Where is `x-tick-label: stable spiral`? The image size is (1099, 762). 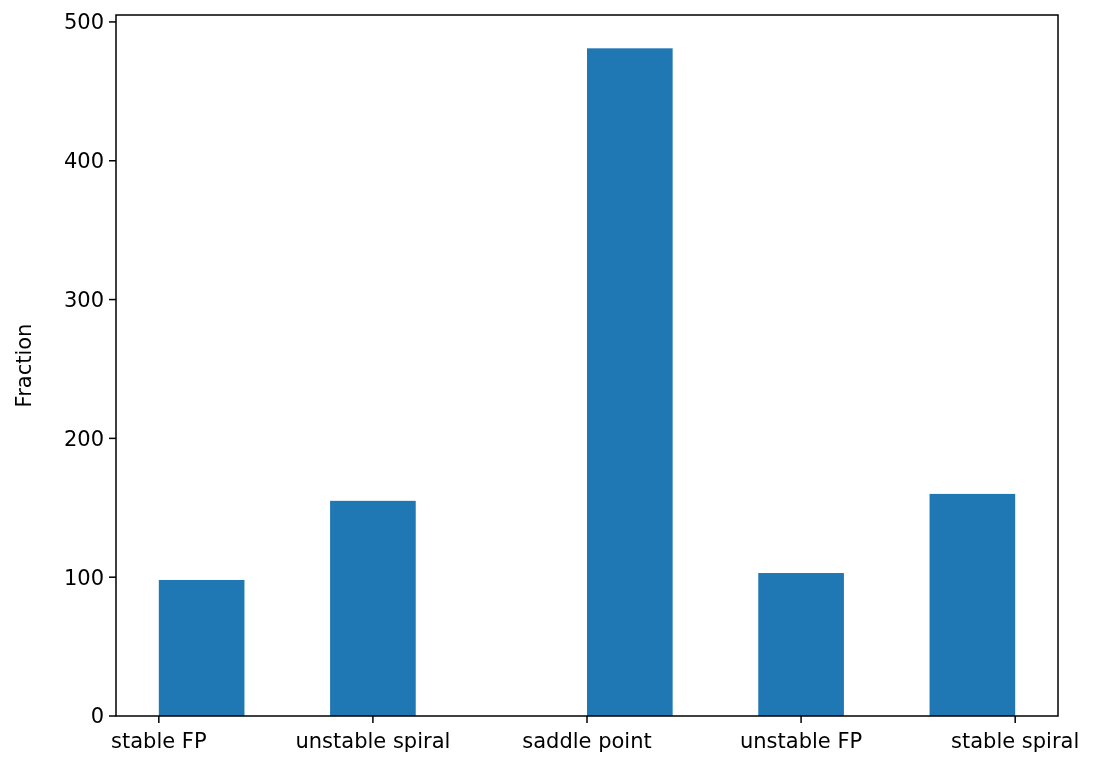
x-tick-label: stable spiral is located at coordinates (1015, 741).